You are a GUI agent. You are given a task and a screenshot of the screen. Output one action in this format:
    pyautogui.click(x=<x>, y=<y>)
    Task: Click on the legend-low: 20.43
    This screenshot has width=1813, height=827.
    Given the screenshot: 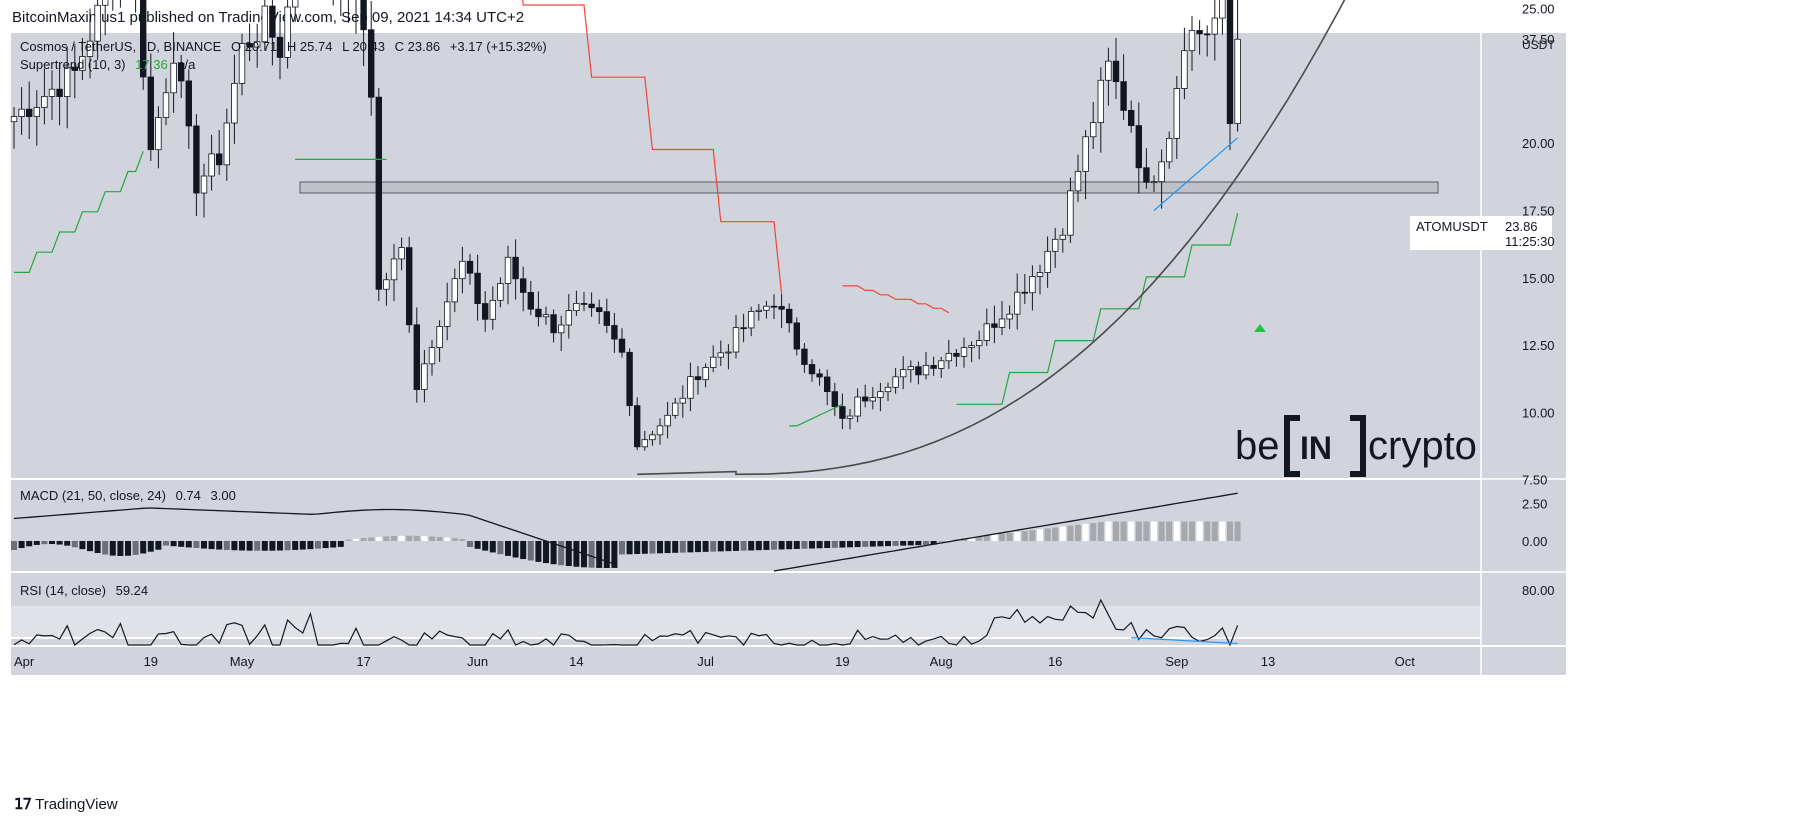 What is the action you would take?
    pyautogui.click(x=368, y=46)
    